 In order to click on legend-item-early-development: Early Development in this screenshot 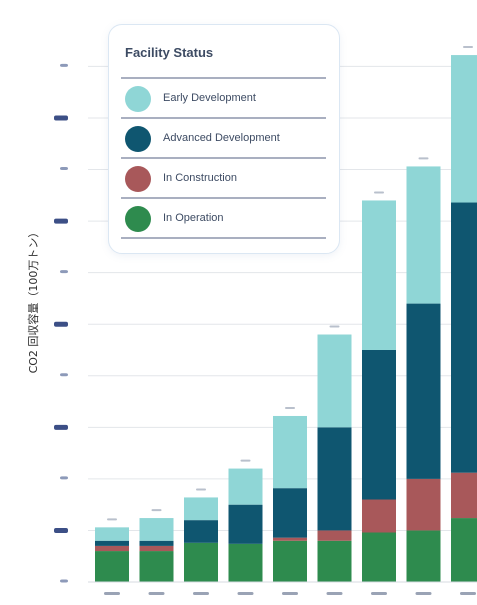, I will do `click(226, 100)`.